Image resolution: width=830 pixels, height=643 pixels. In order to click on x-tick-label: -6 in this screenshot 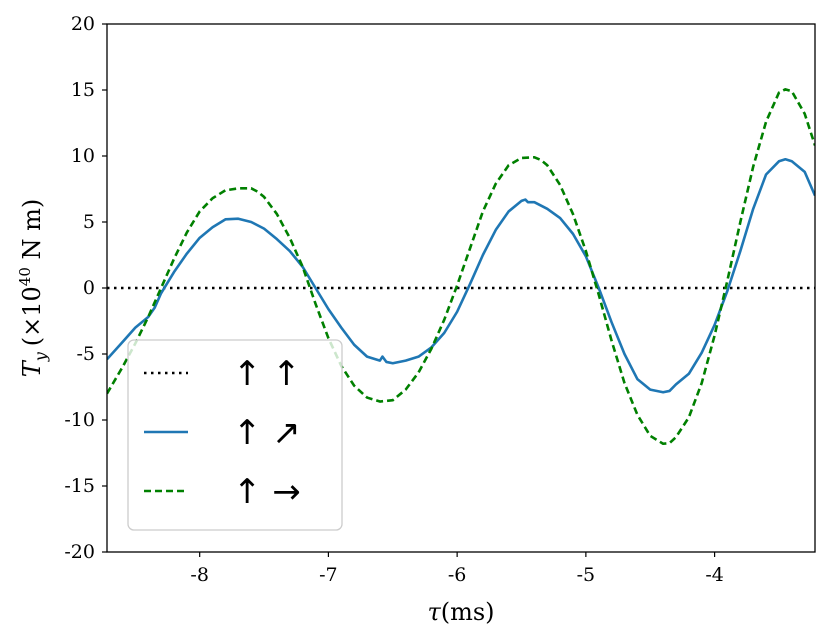, I will do `click(457, 575)`.